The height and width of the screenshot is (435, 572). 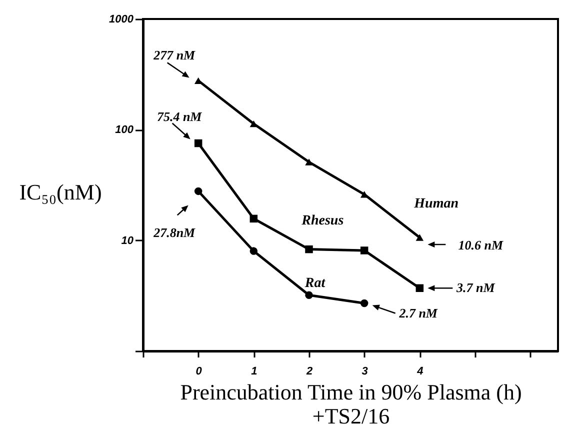 I want to click on x-axis-title: Preincubation Time in 90% Plasma (h) +TS2/16, so click(x=351, y=404).